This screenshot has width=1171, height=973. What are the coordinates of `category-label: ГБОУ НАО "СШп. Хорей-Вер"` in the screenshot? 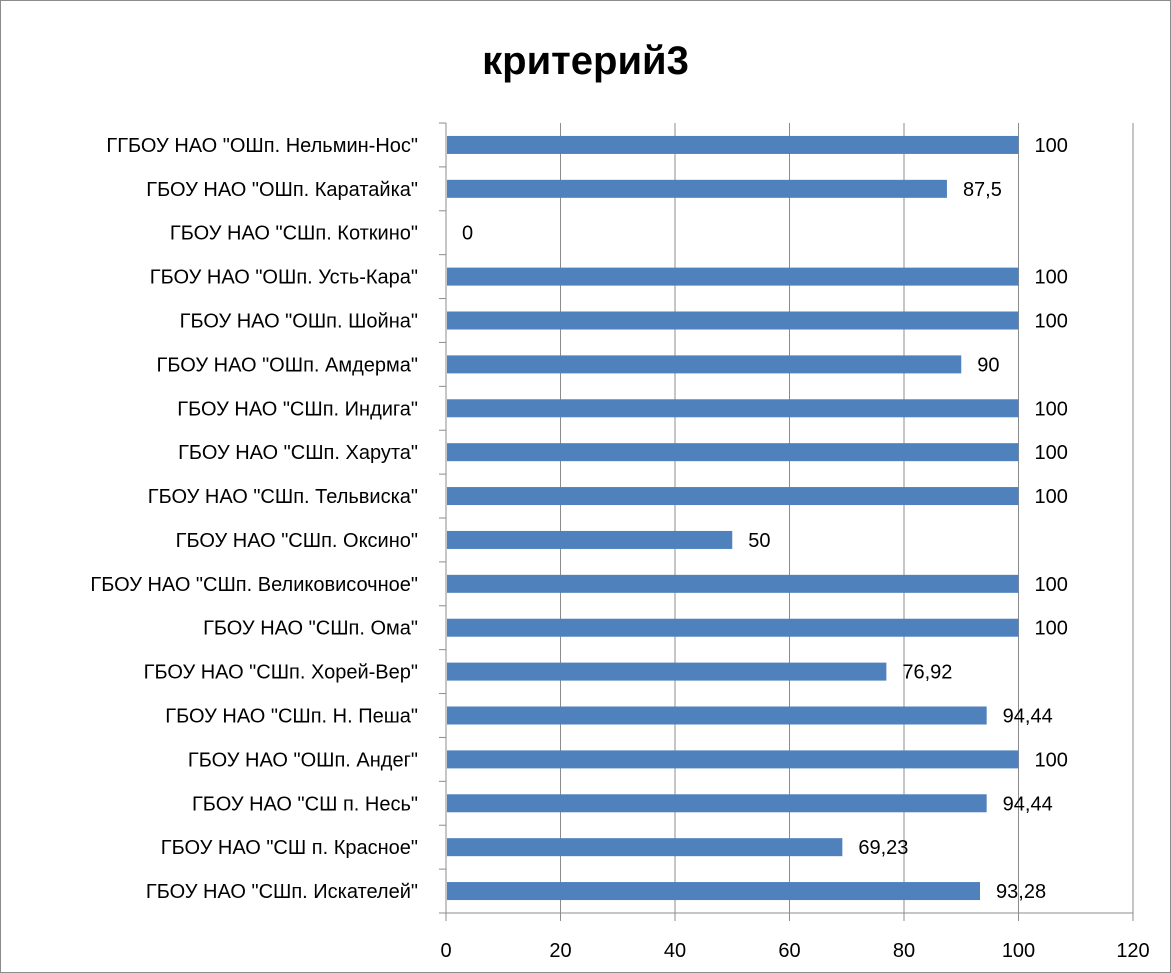 It's located at (281, 673).